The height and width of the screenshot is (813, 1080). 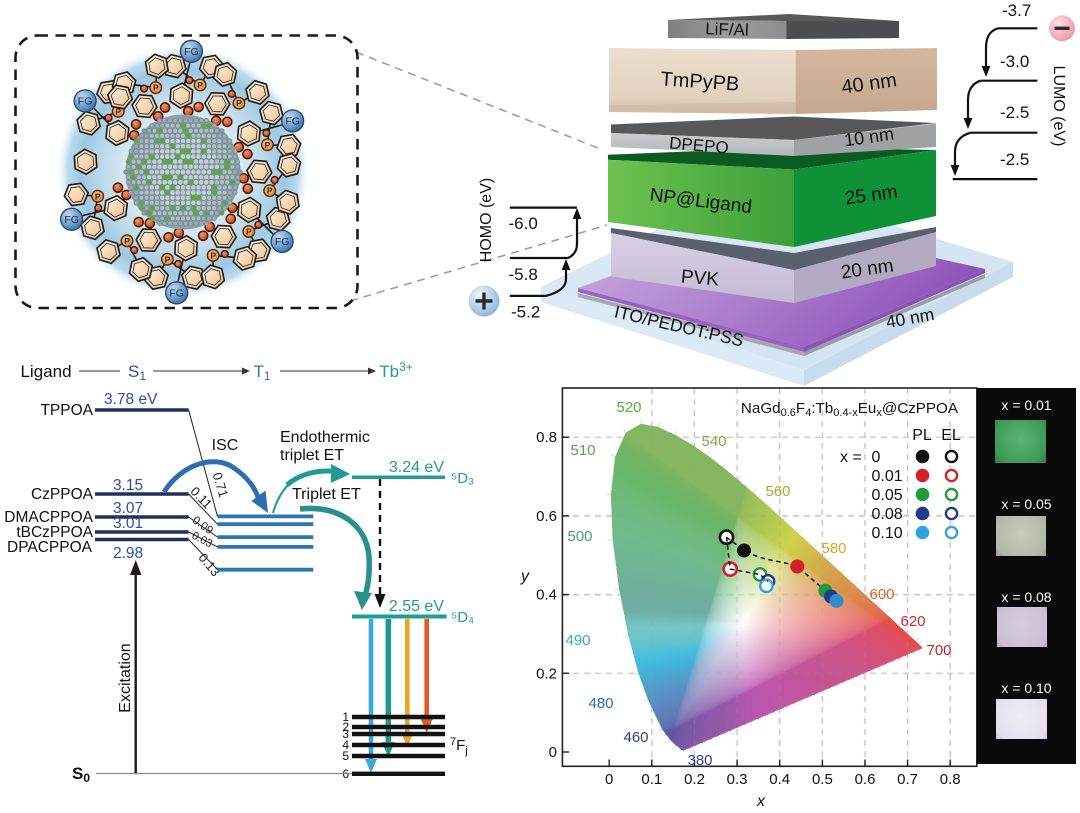 I want to click on svg-text: 4, so click(x=345, y=745).